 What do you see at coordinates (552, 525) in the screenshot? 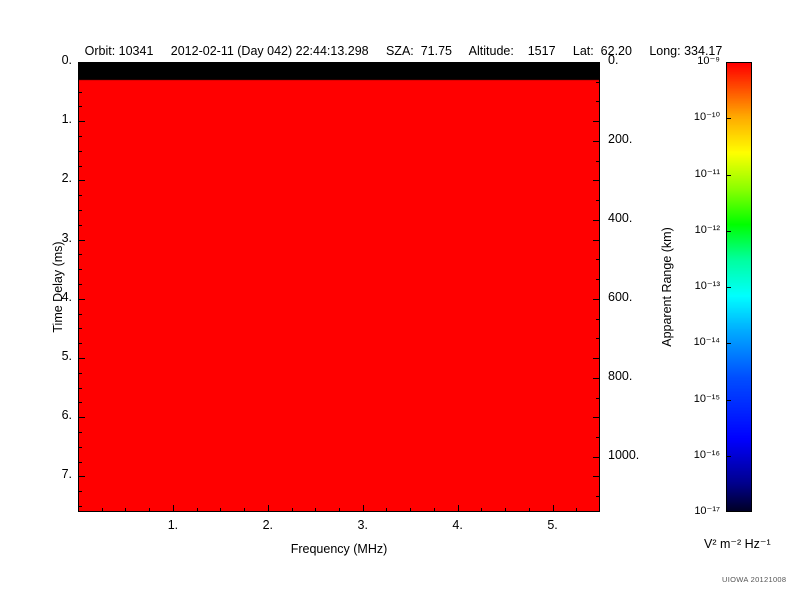
I see `x-tick-label: 5.` at bounding box center [552, 525].